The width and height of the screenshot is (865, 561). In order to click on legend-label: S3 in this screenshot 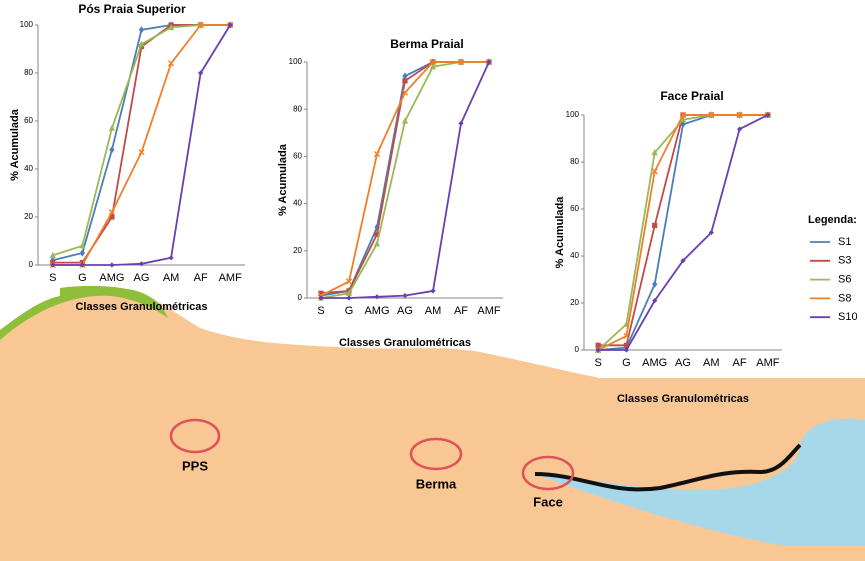, I will do `click(844, 261)`.